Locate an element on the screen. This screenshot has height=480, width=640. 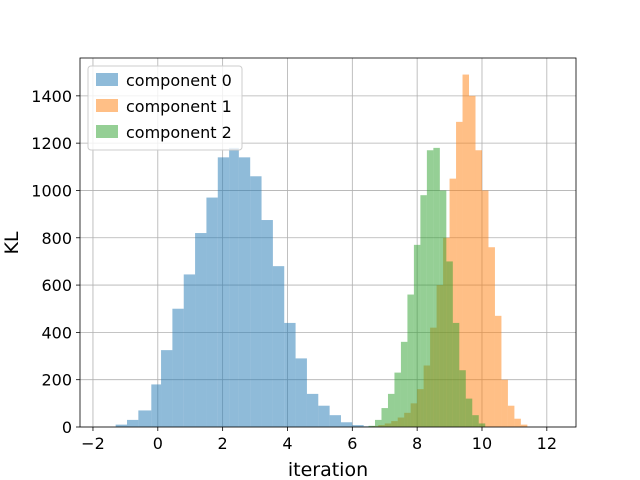
y-tick-label: 600 is located at coordinates (56, 285).